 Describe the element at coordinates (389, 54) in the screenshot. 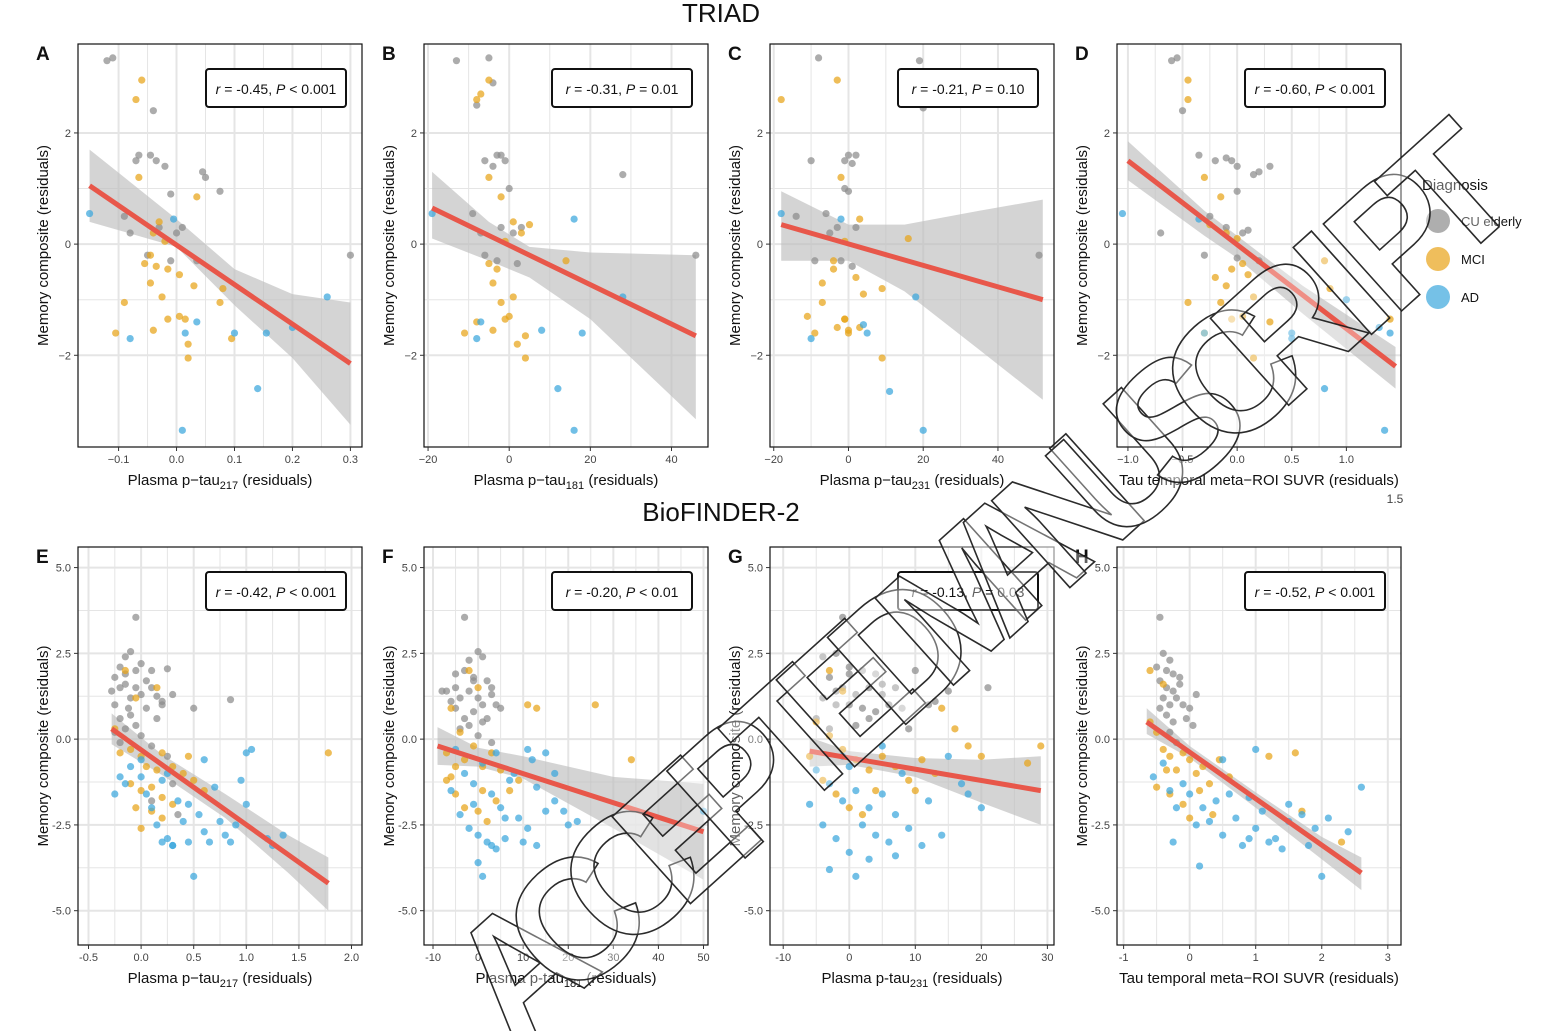

I see `panel-letter: B` at that location.